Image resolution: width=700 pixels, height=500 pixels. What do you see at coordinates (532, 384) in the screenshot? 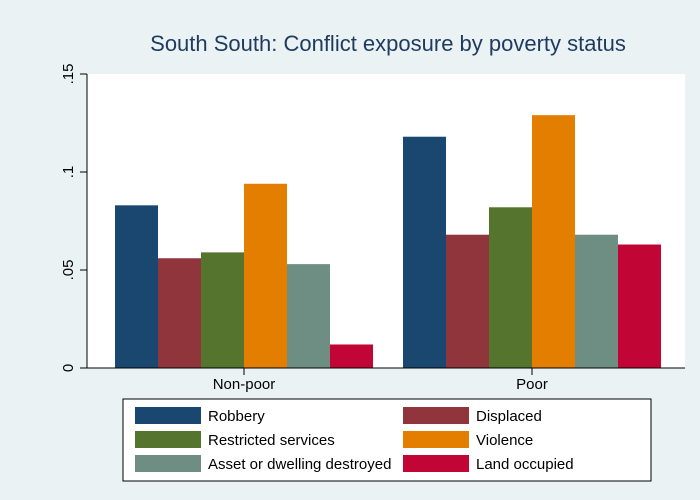
I see `x-tick-label: Poor` at bounding box center [532, 384].